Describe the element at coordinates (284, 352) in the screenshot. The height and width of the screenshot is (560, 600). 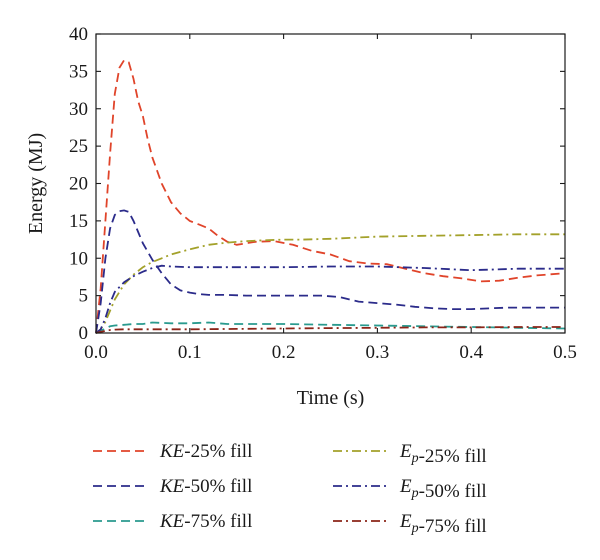
I see `x-tick-label: 0.2` at that location.